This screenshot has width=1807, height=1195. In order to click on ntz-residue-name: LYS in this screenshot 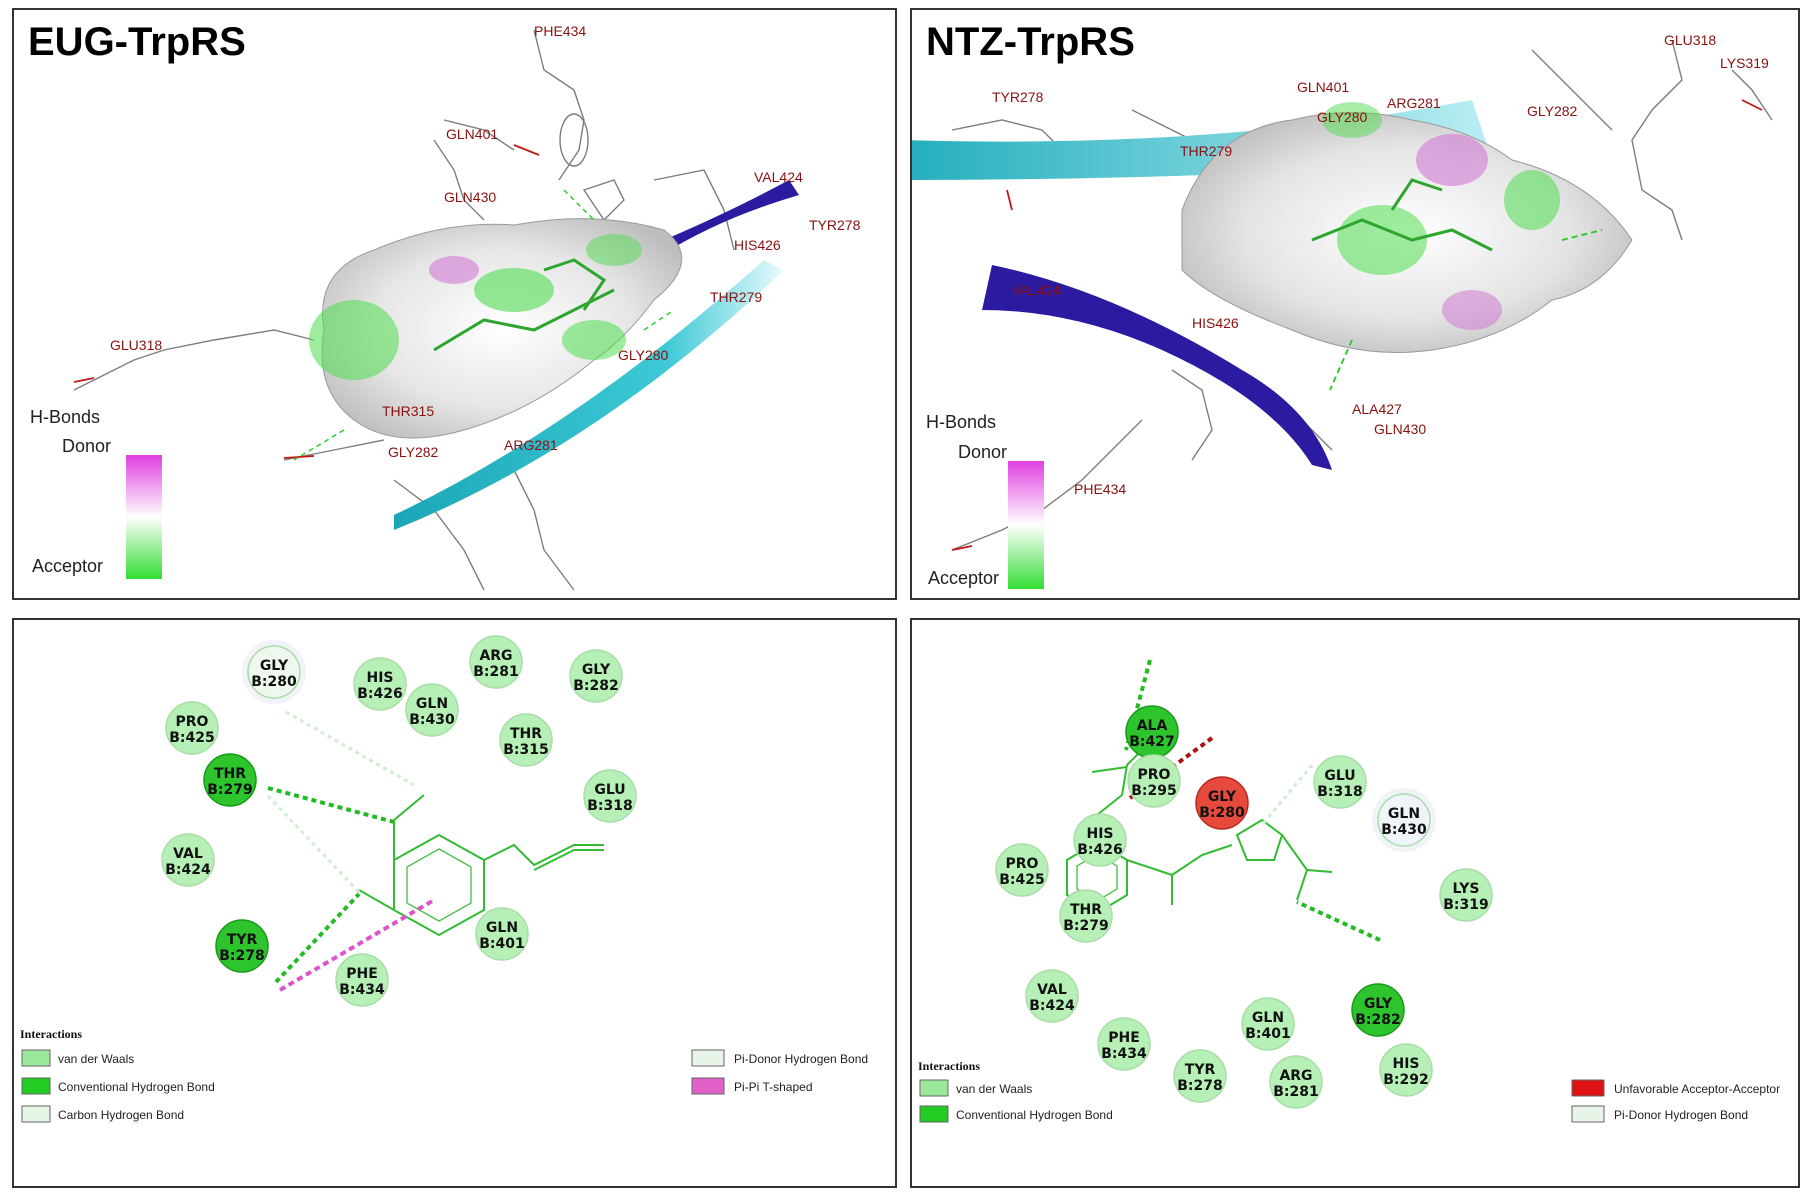, I will do `click(1466, 889)`.